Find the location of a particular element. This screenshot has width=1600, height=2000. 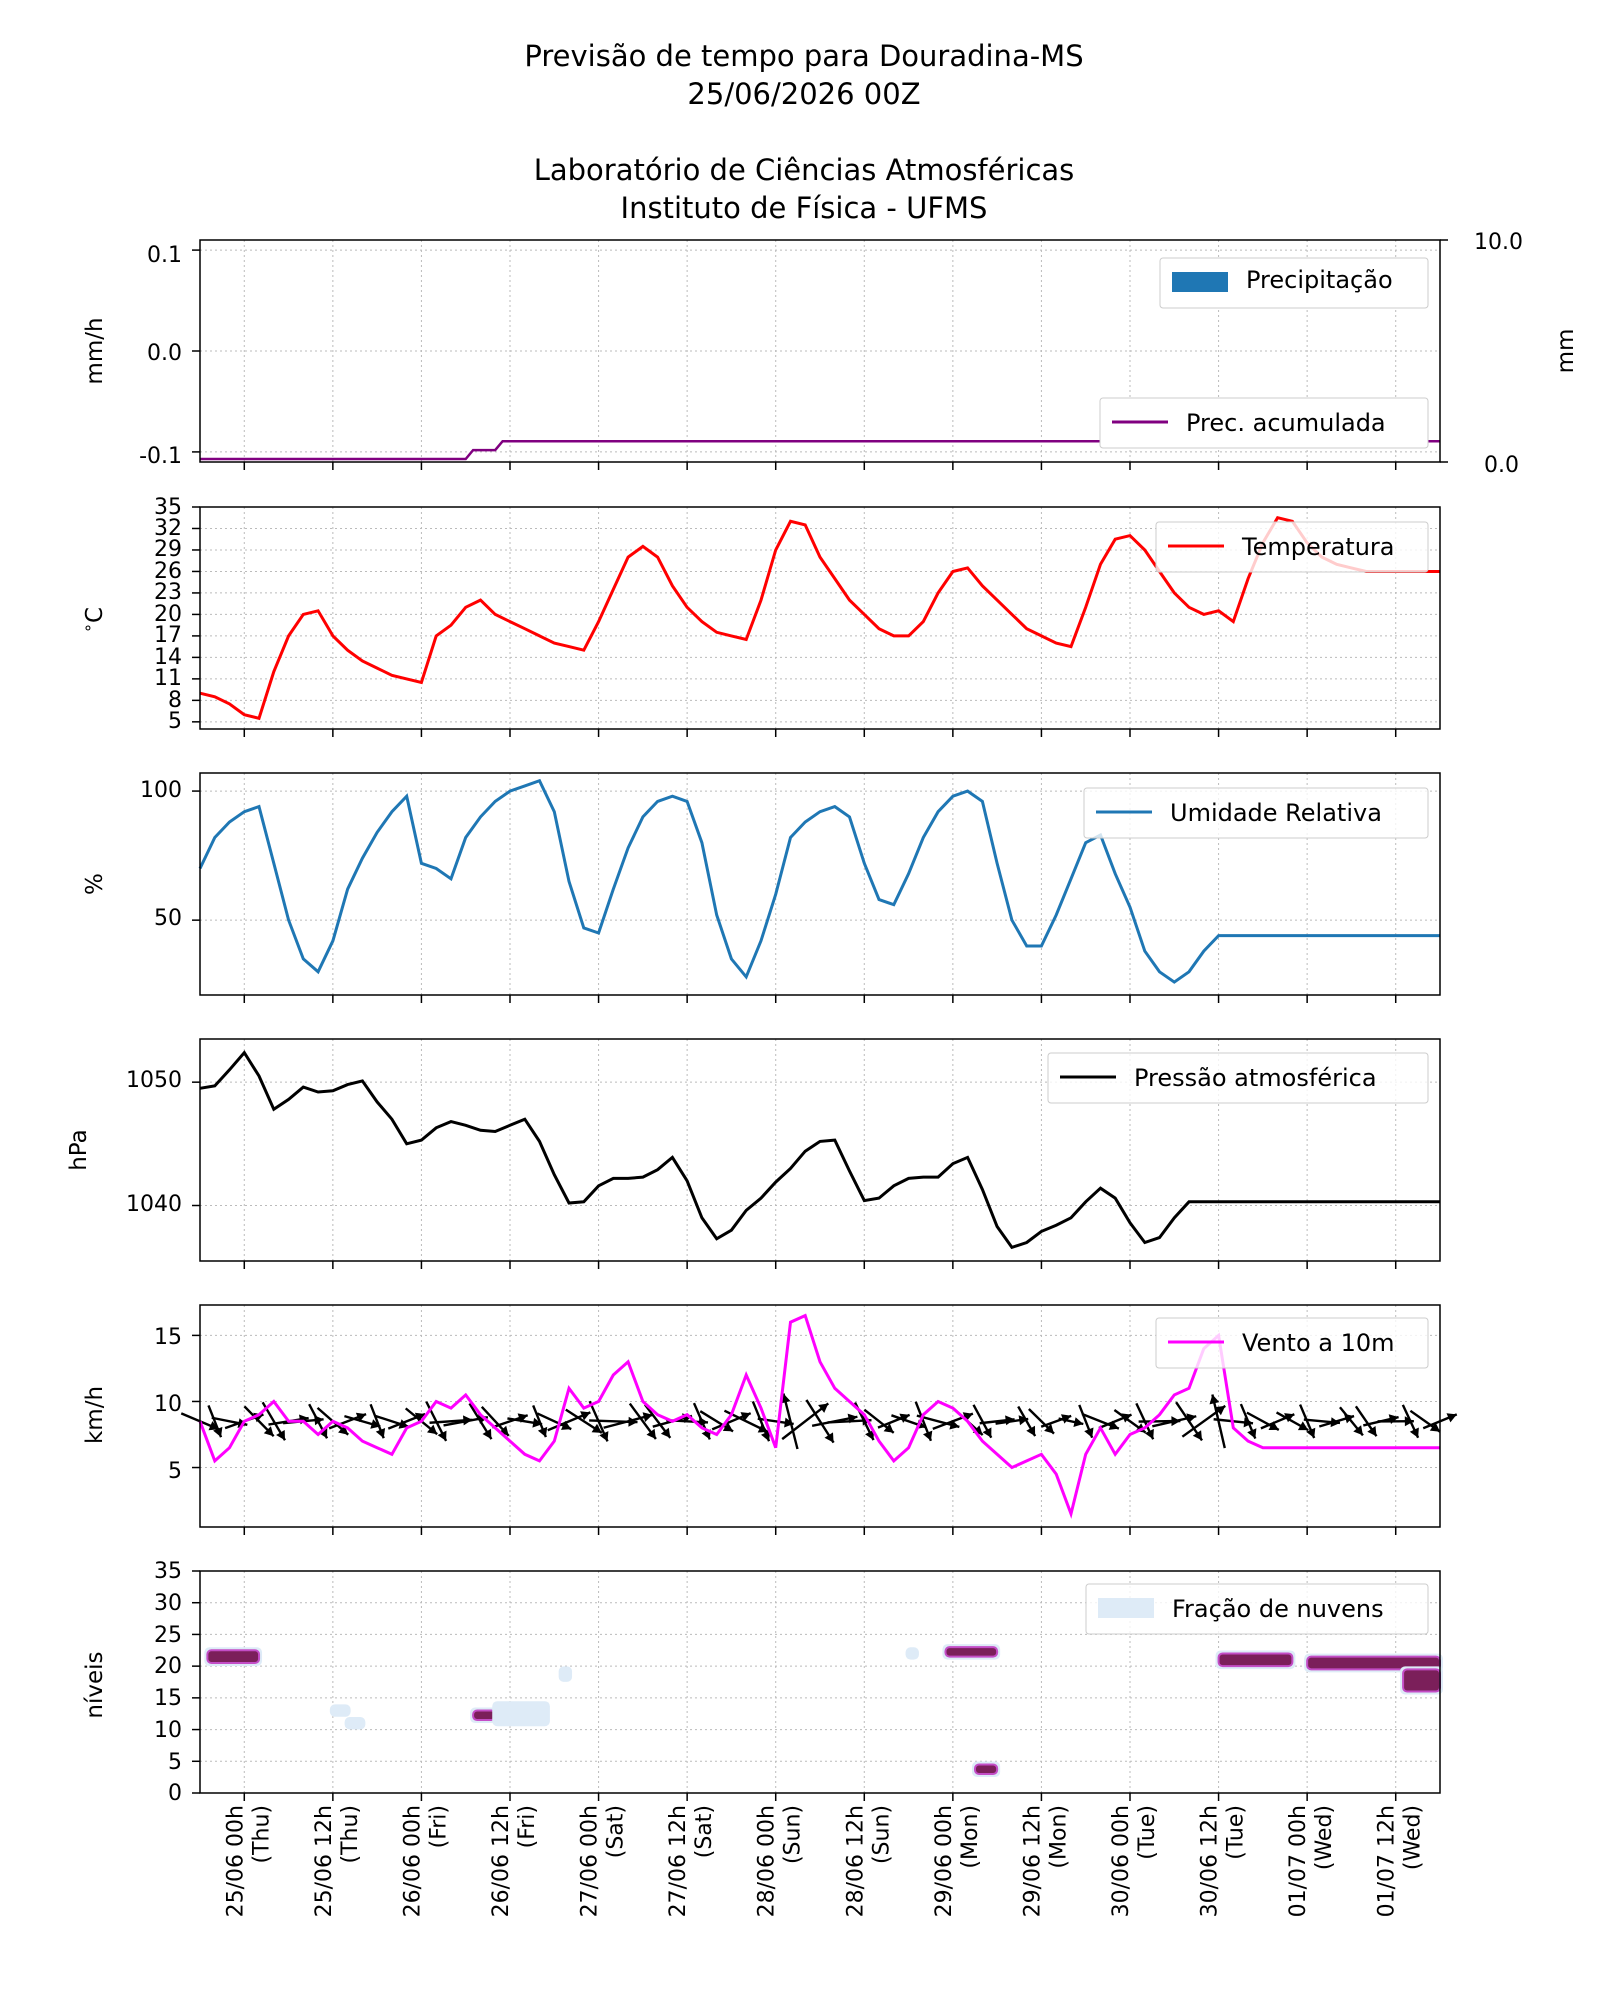

temp-axes-frame is located at coordinates (820, 618).